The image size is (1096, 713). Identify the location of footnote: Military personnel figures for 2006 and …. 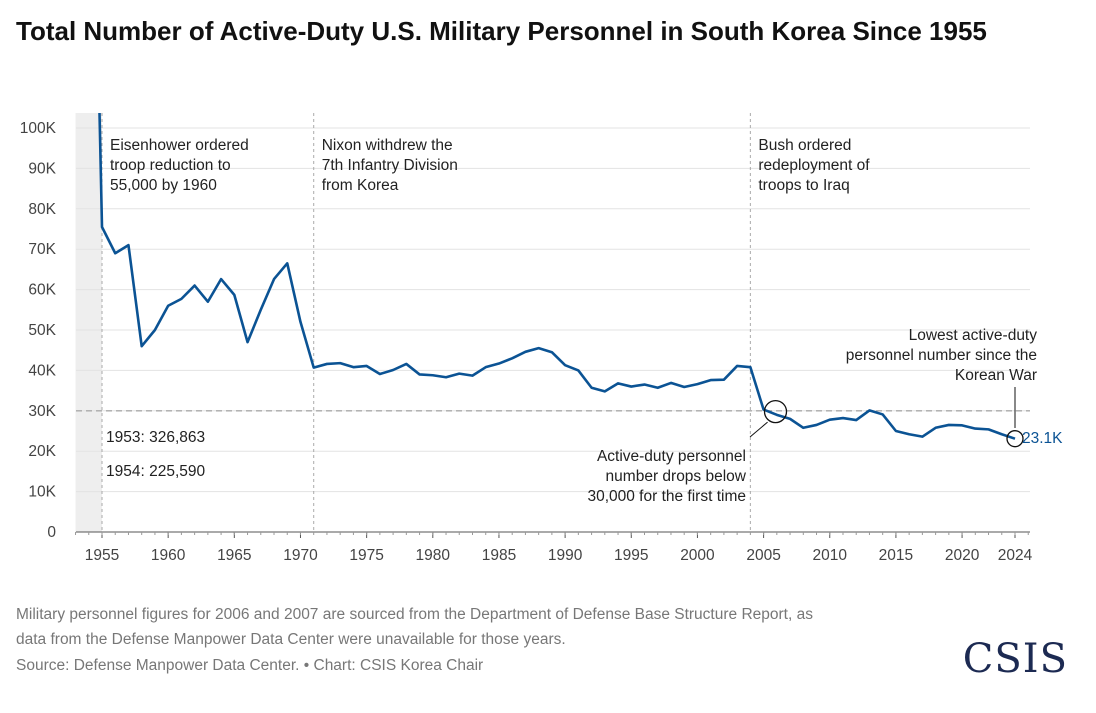
(414, 627).